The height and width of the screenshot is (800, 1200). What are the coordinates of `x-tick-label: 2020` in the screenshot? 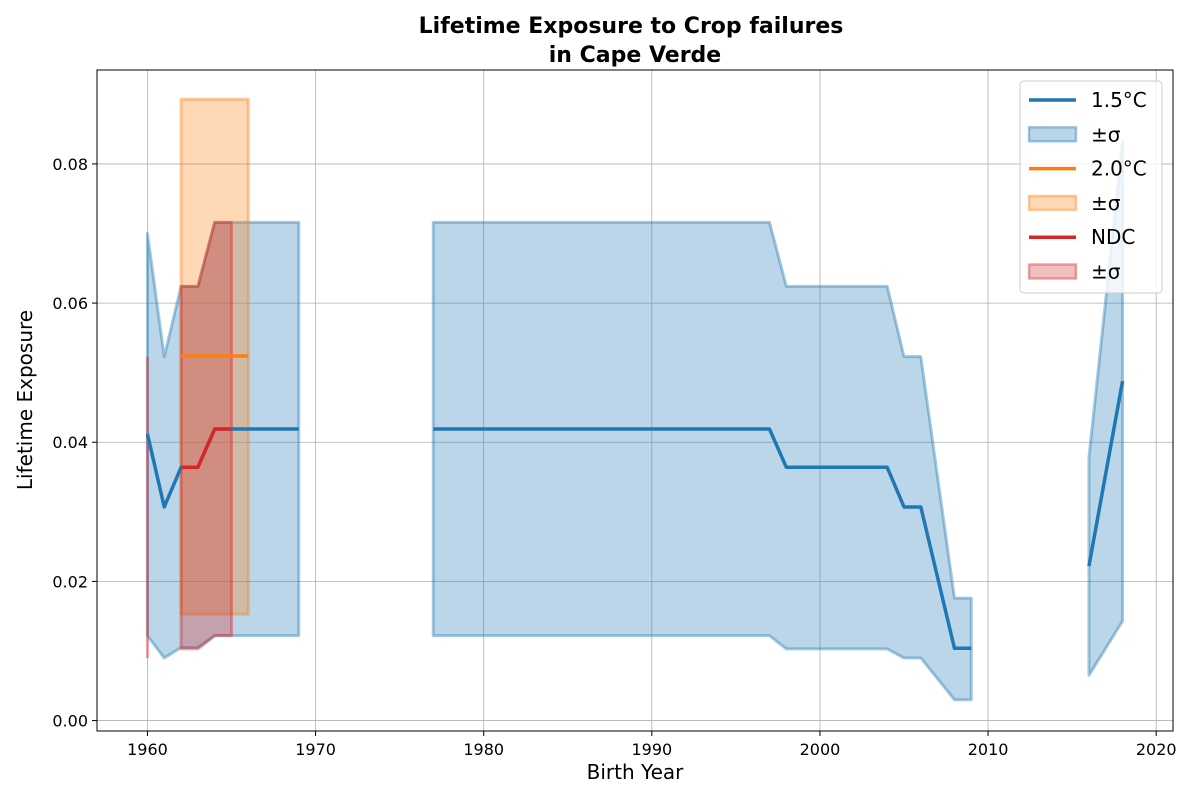 It's located at (1156, 749).